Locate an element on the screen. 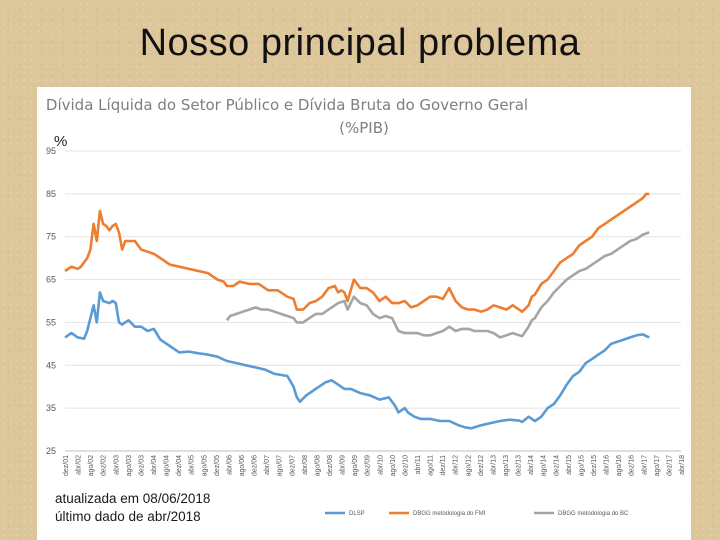 The height and width of the screenshot is (540, 720). x-tick-label: dez/07 is located at coordinates (292, 465).